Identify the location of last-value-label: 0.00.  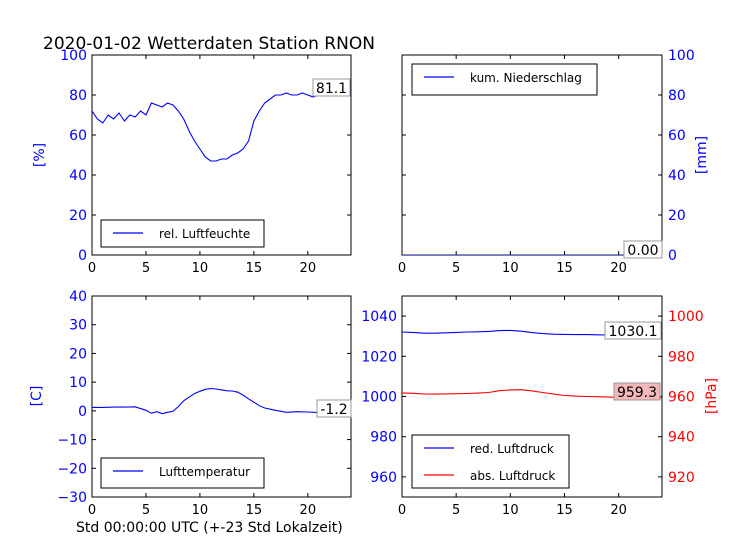
(642, 251).